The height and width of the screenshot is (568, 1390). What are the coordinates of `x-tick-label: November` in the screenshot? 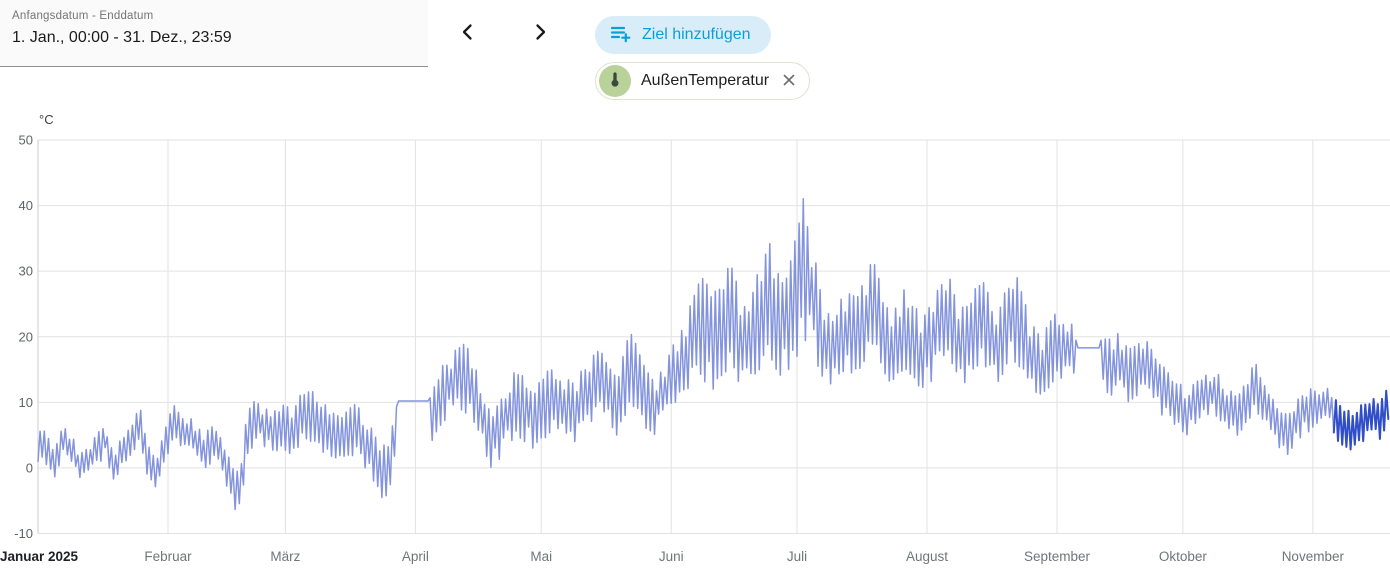 It's located at (1313, 556).